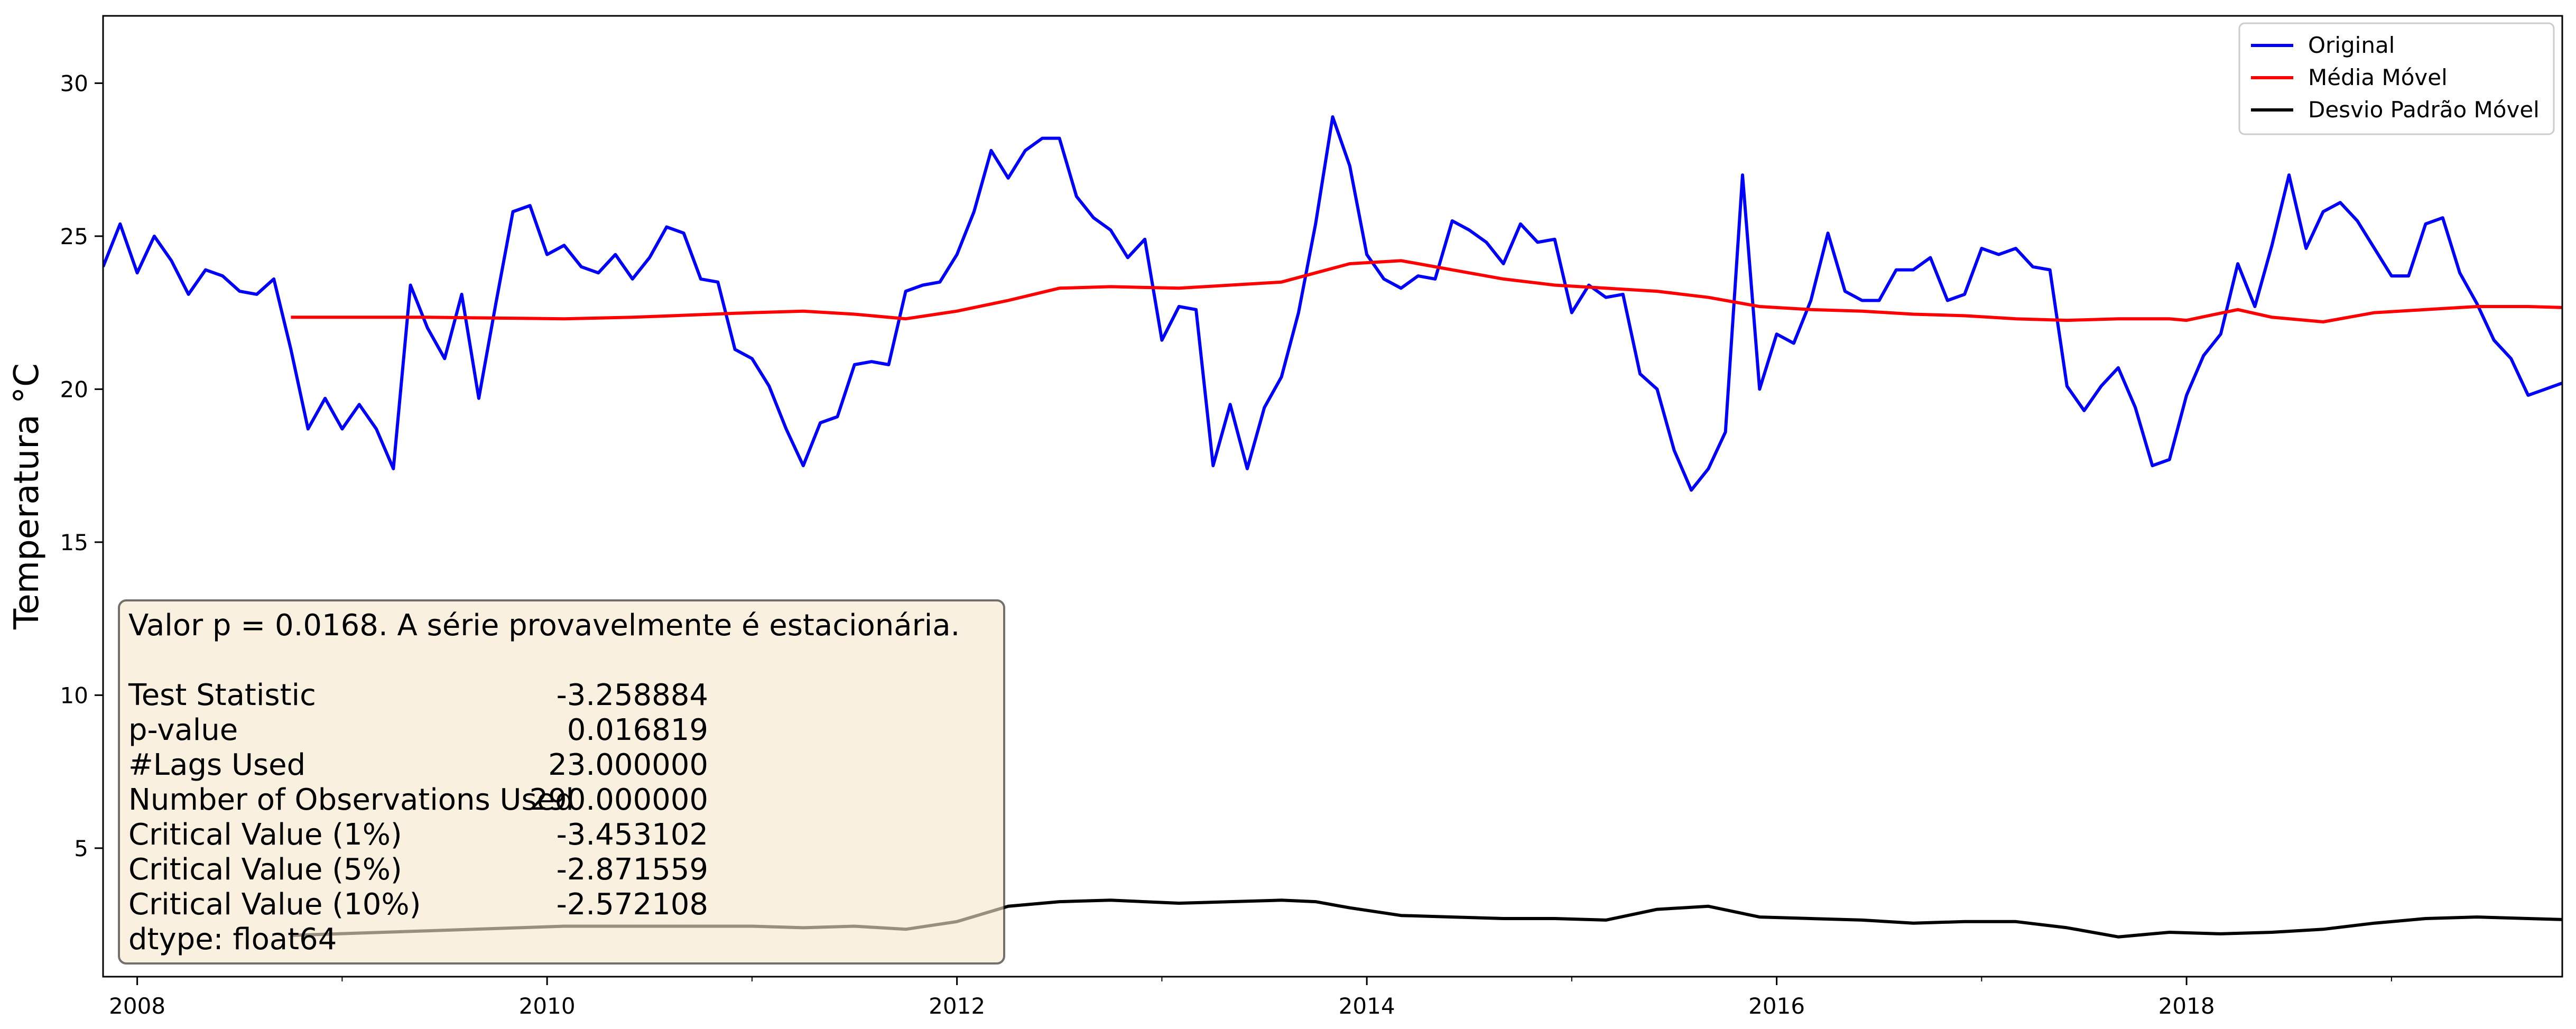  Describe the element at coordinates (265, 835) in the screenshot. I see `stats-row-label: Critical Value (1%)` at that location.